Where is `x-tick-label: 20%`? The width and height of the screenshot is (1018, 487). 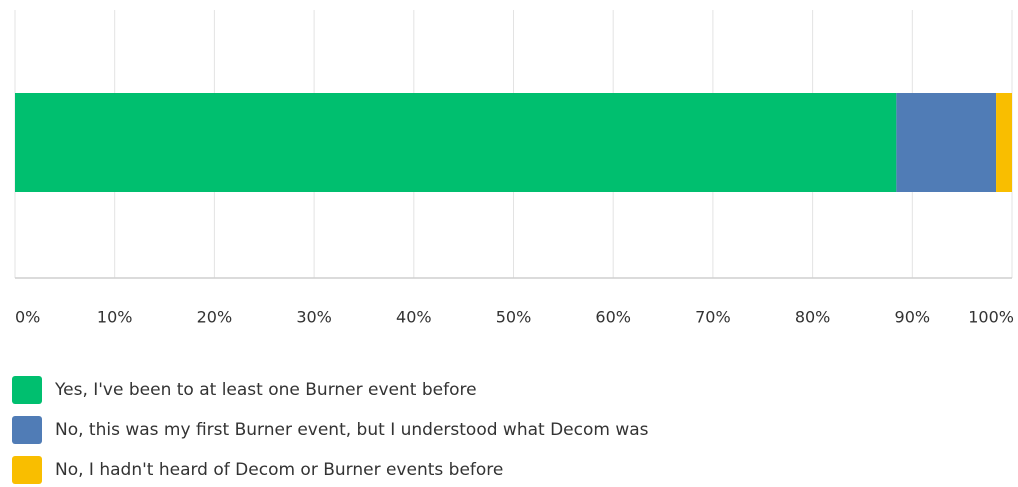 x-tick-label: 20% is located at coordinates (215, 317).